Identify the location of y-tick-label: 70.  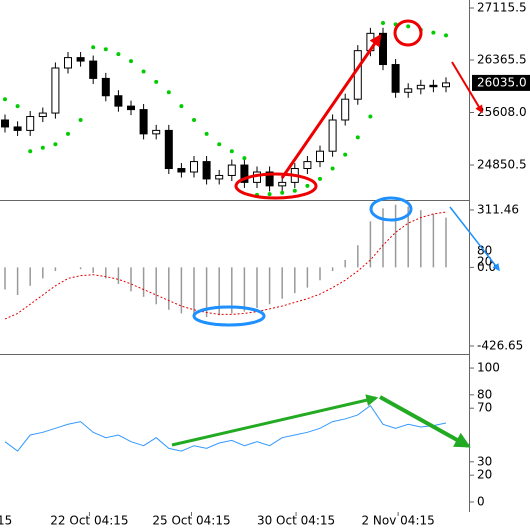
(484, 408).